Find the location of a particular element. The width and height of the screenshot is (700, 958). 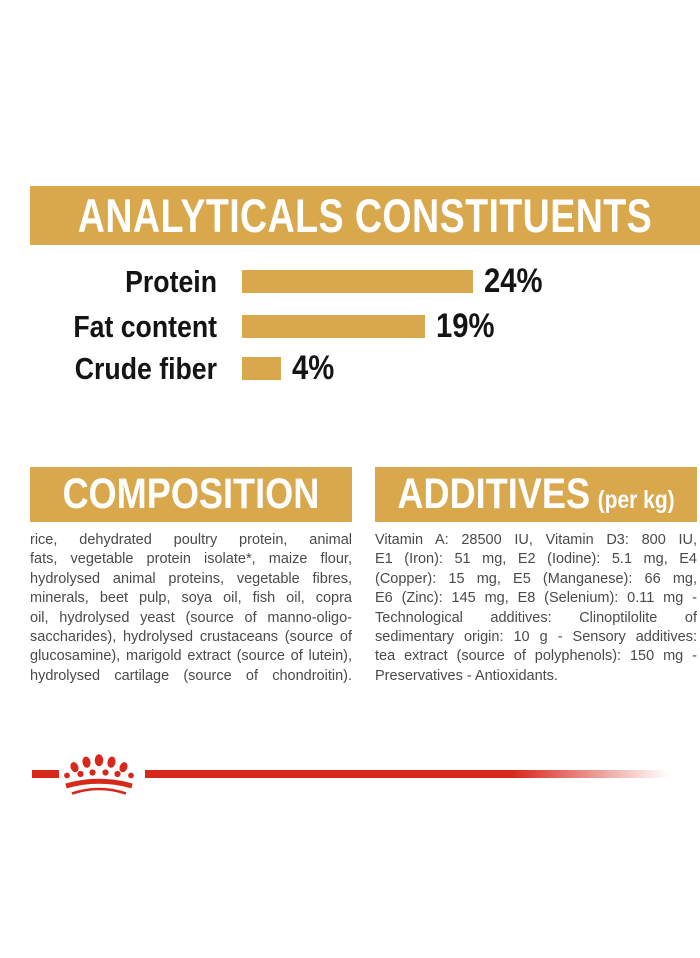

analyticals-header: ANALYTICALS CONSTITUENTS is located at coordinates (365, 215).